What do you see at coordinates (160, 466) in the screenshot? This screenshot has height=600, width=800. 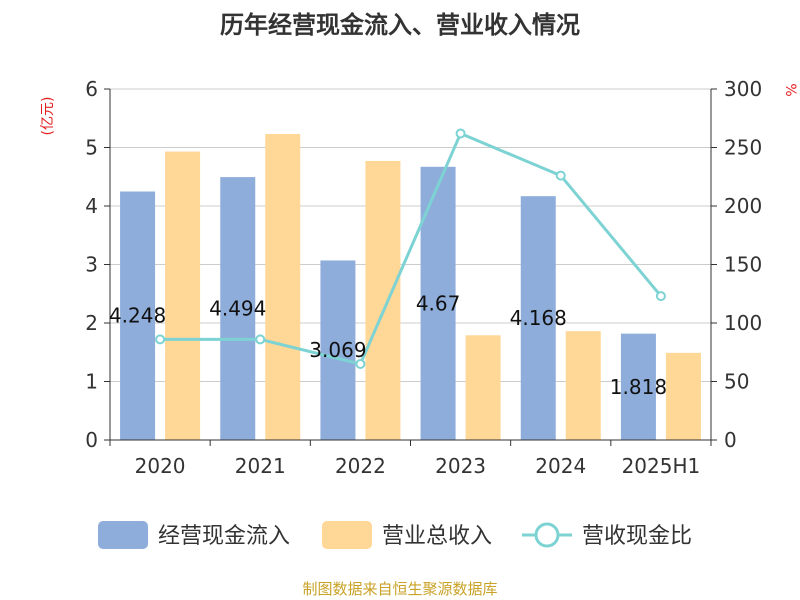 I see `x-tick-label-2020: 2020` at bounding box center [160, 466].